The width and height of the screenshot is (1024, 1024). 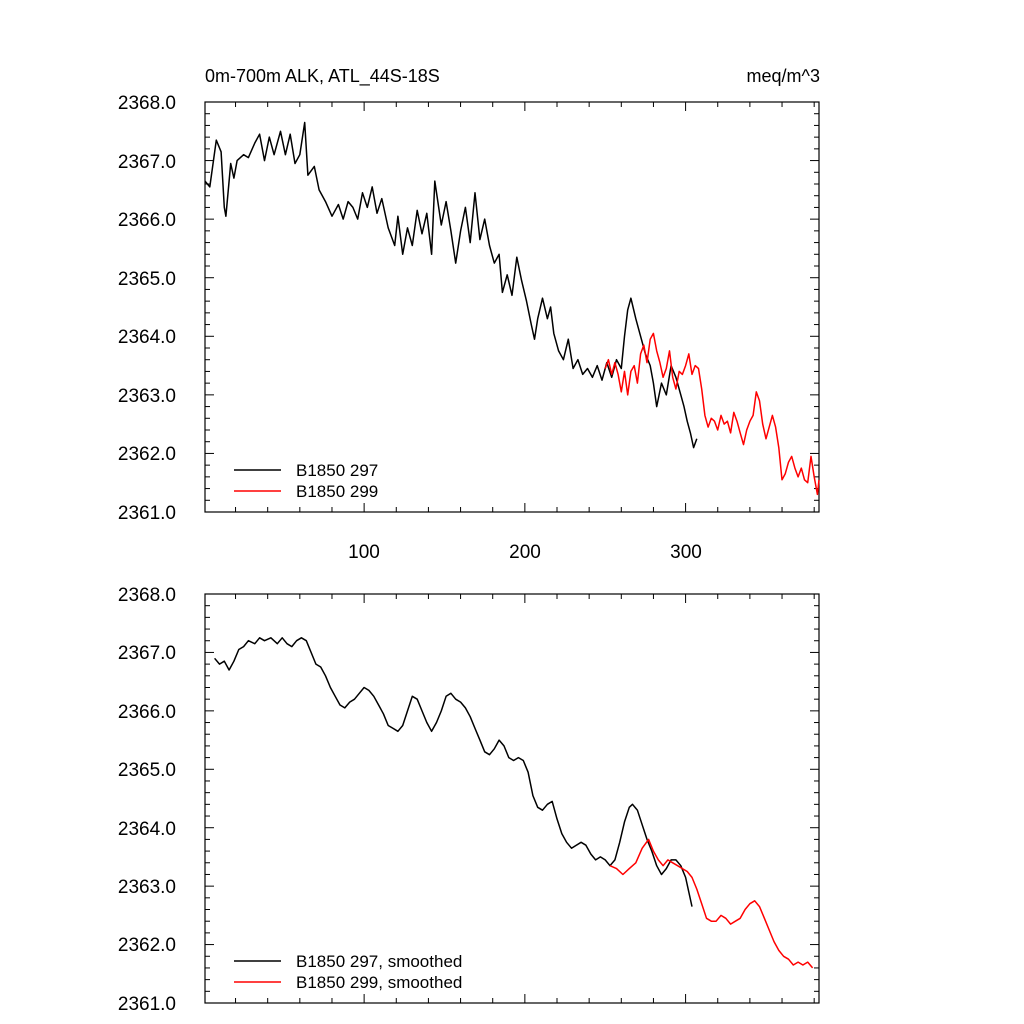 I want to click on bottom-series-line-b1850-299-smoothed, so click(x=711, y=903).